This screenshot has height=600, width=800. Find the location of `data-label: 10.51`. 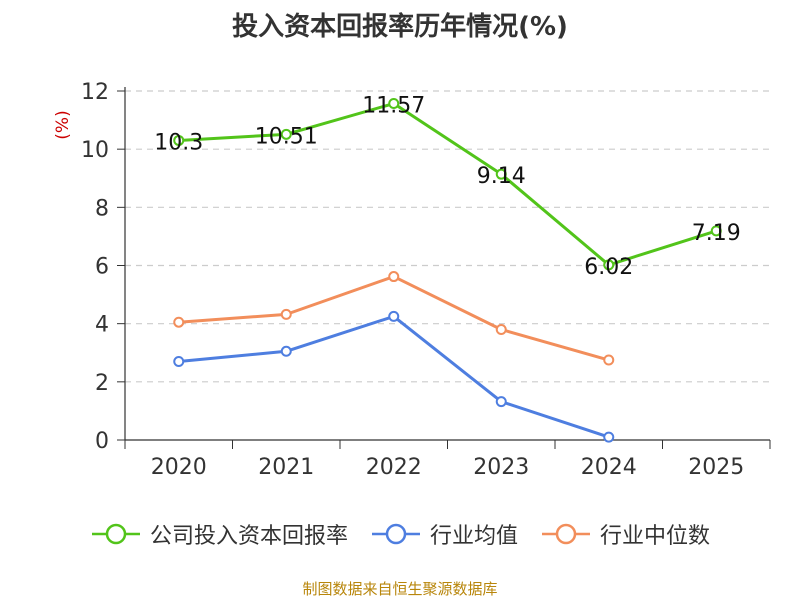

data-label: 10.51 is located at coordinates (286, 136).